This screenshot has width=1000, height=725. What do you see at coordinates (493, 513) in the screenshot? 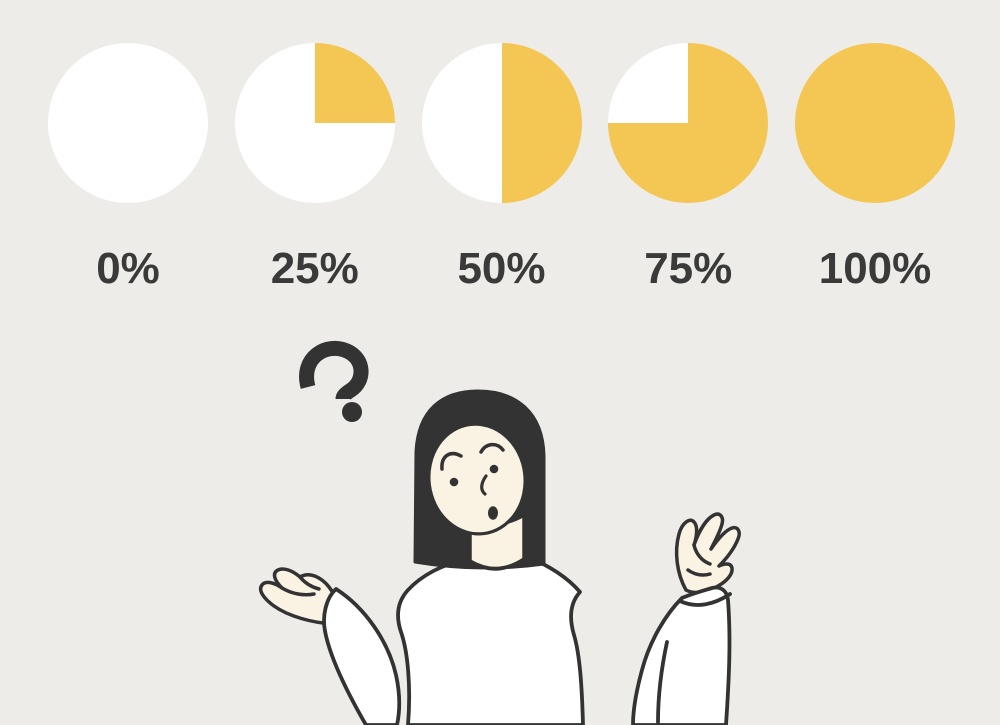
I see `mouth` at bounding box center [493, 513].